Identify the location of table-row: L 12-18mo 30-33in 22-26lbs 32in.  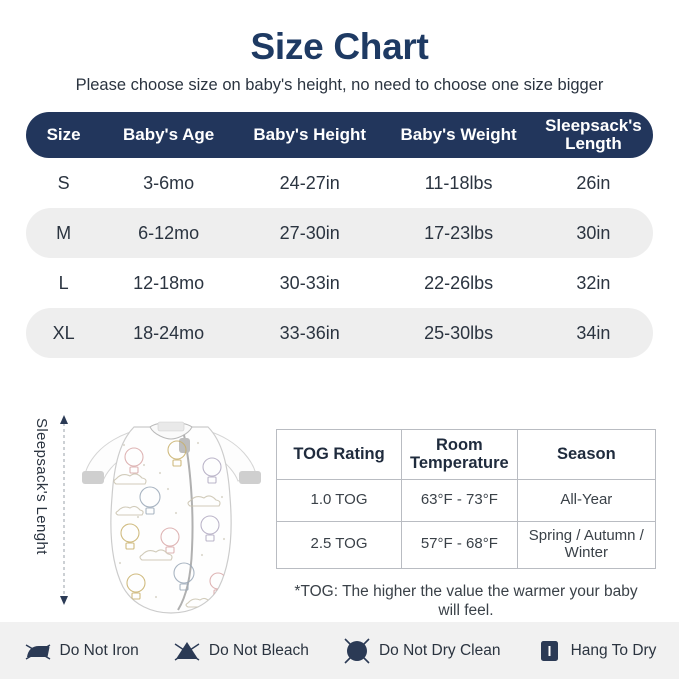
(339, 283).